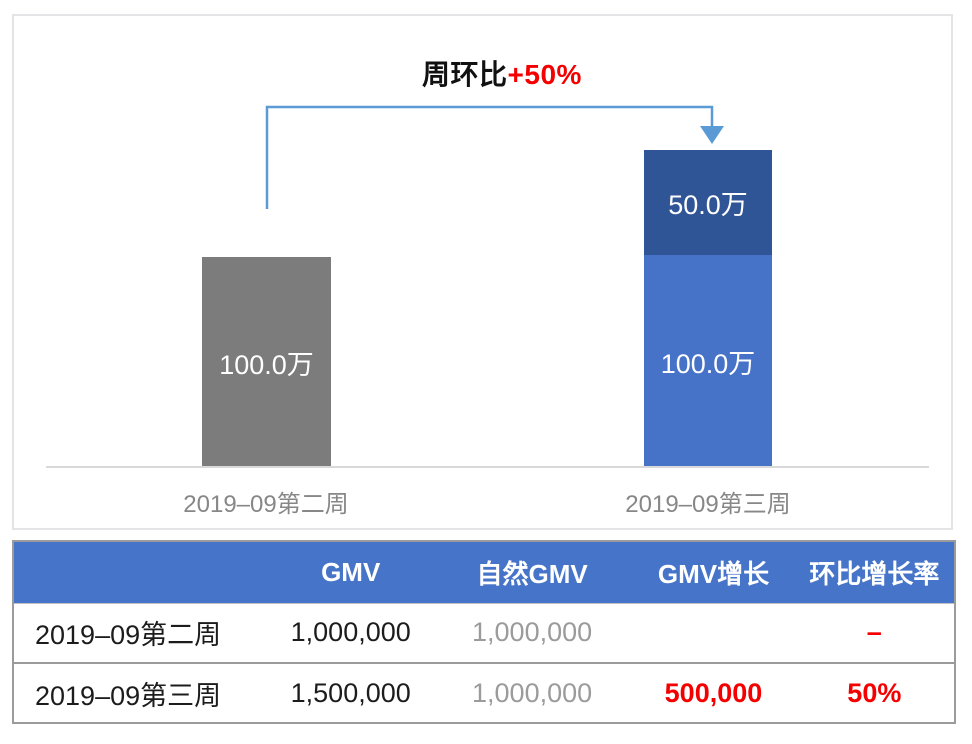 The height and width of the screenshot is (744, 972). Describe the element at coordinates (350, 632) in the screenshot. I see `week2-gmv: 1,000,000` at that location.